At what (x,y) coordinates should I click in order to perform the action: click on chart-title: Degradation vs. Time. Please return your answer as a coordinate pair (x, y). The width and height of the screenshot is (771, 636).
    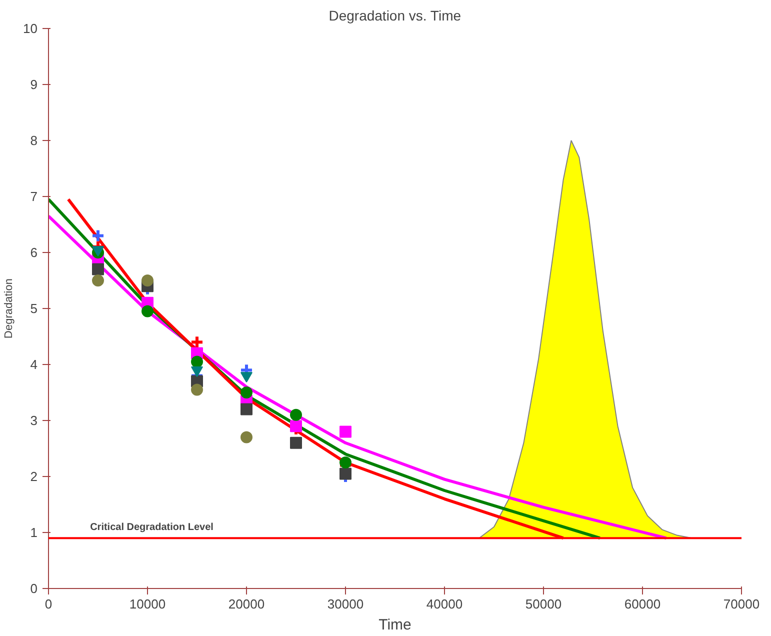
    Looking at the image, I should click on (395, 16).